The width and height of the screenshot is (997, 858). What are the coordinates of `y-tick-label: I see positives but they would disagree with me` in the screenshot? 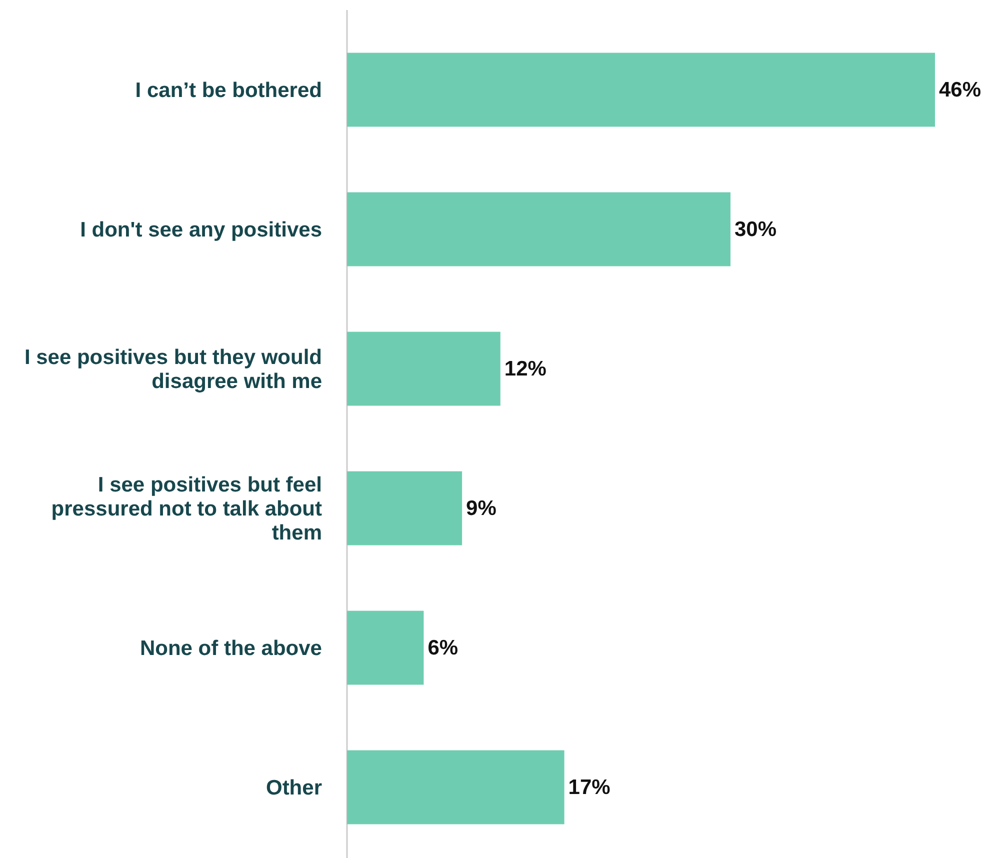 It's located at (173, 368).